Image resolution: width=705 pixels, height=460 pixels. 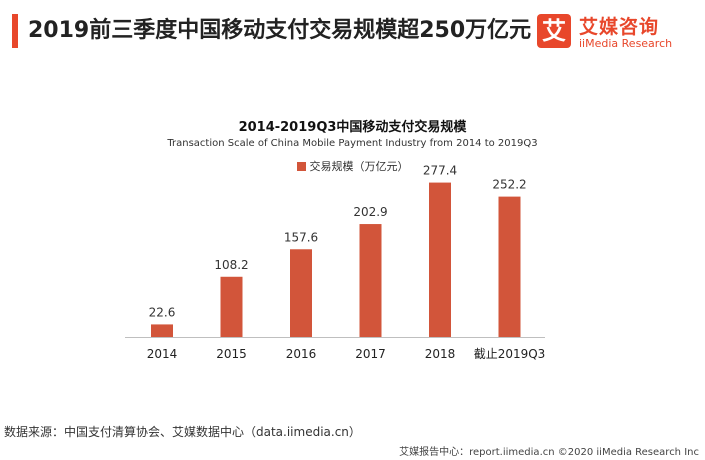 What do you see at coordinates (301, 166) in the screenshot?
I see `legend-swatch` at bounding box center [301, 166].